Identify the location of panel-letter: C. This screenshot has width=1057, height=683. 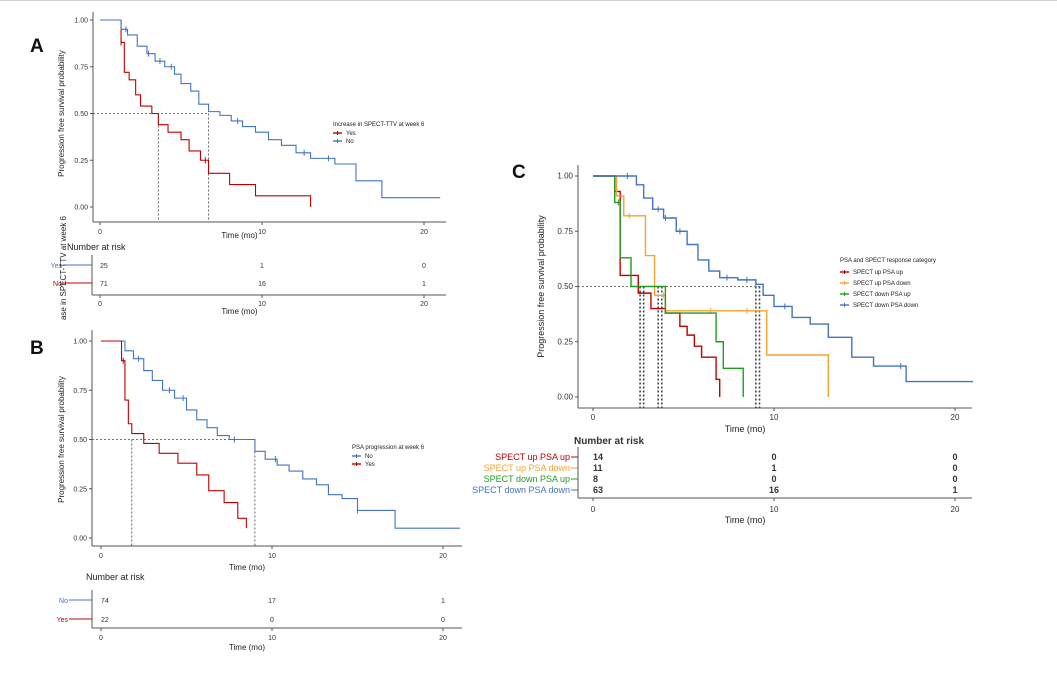
(519, 172).